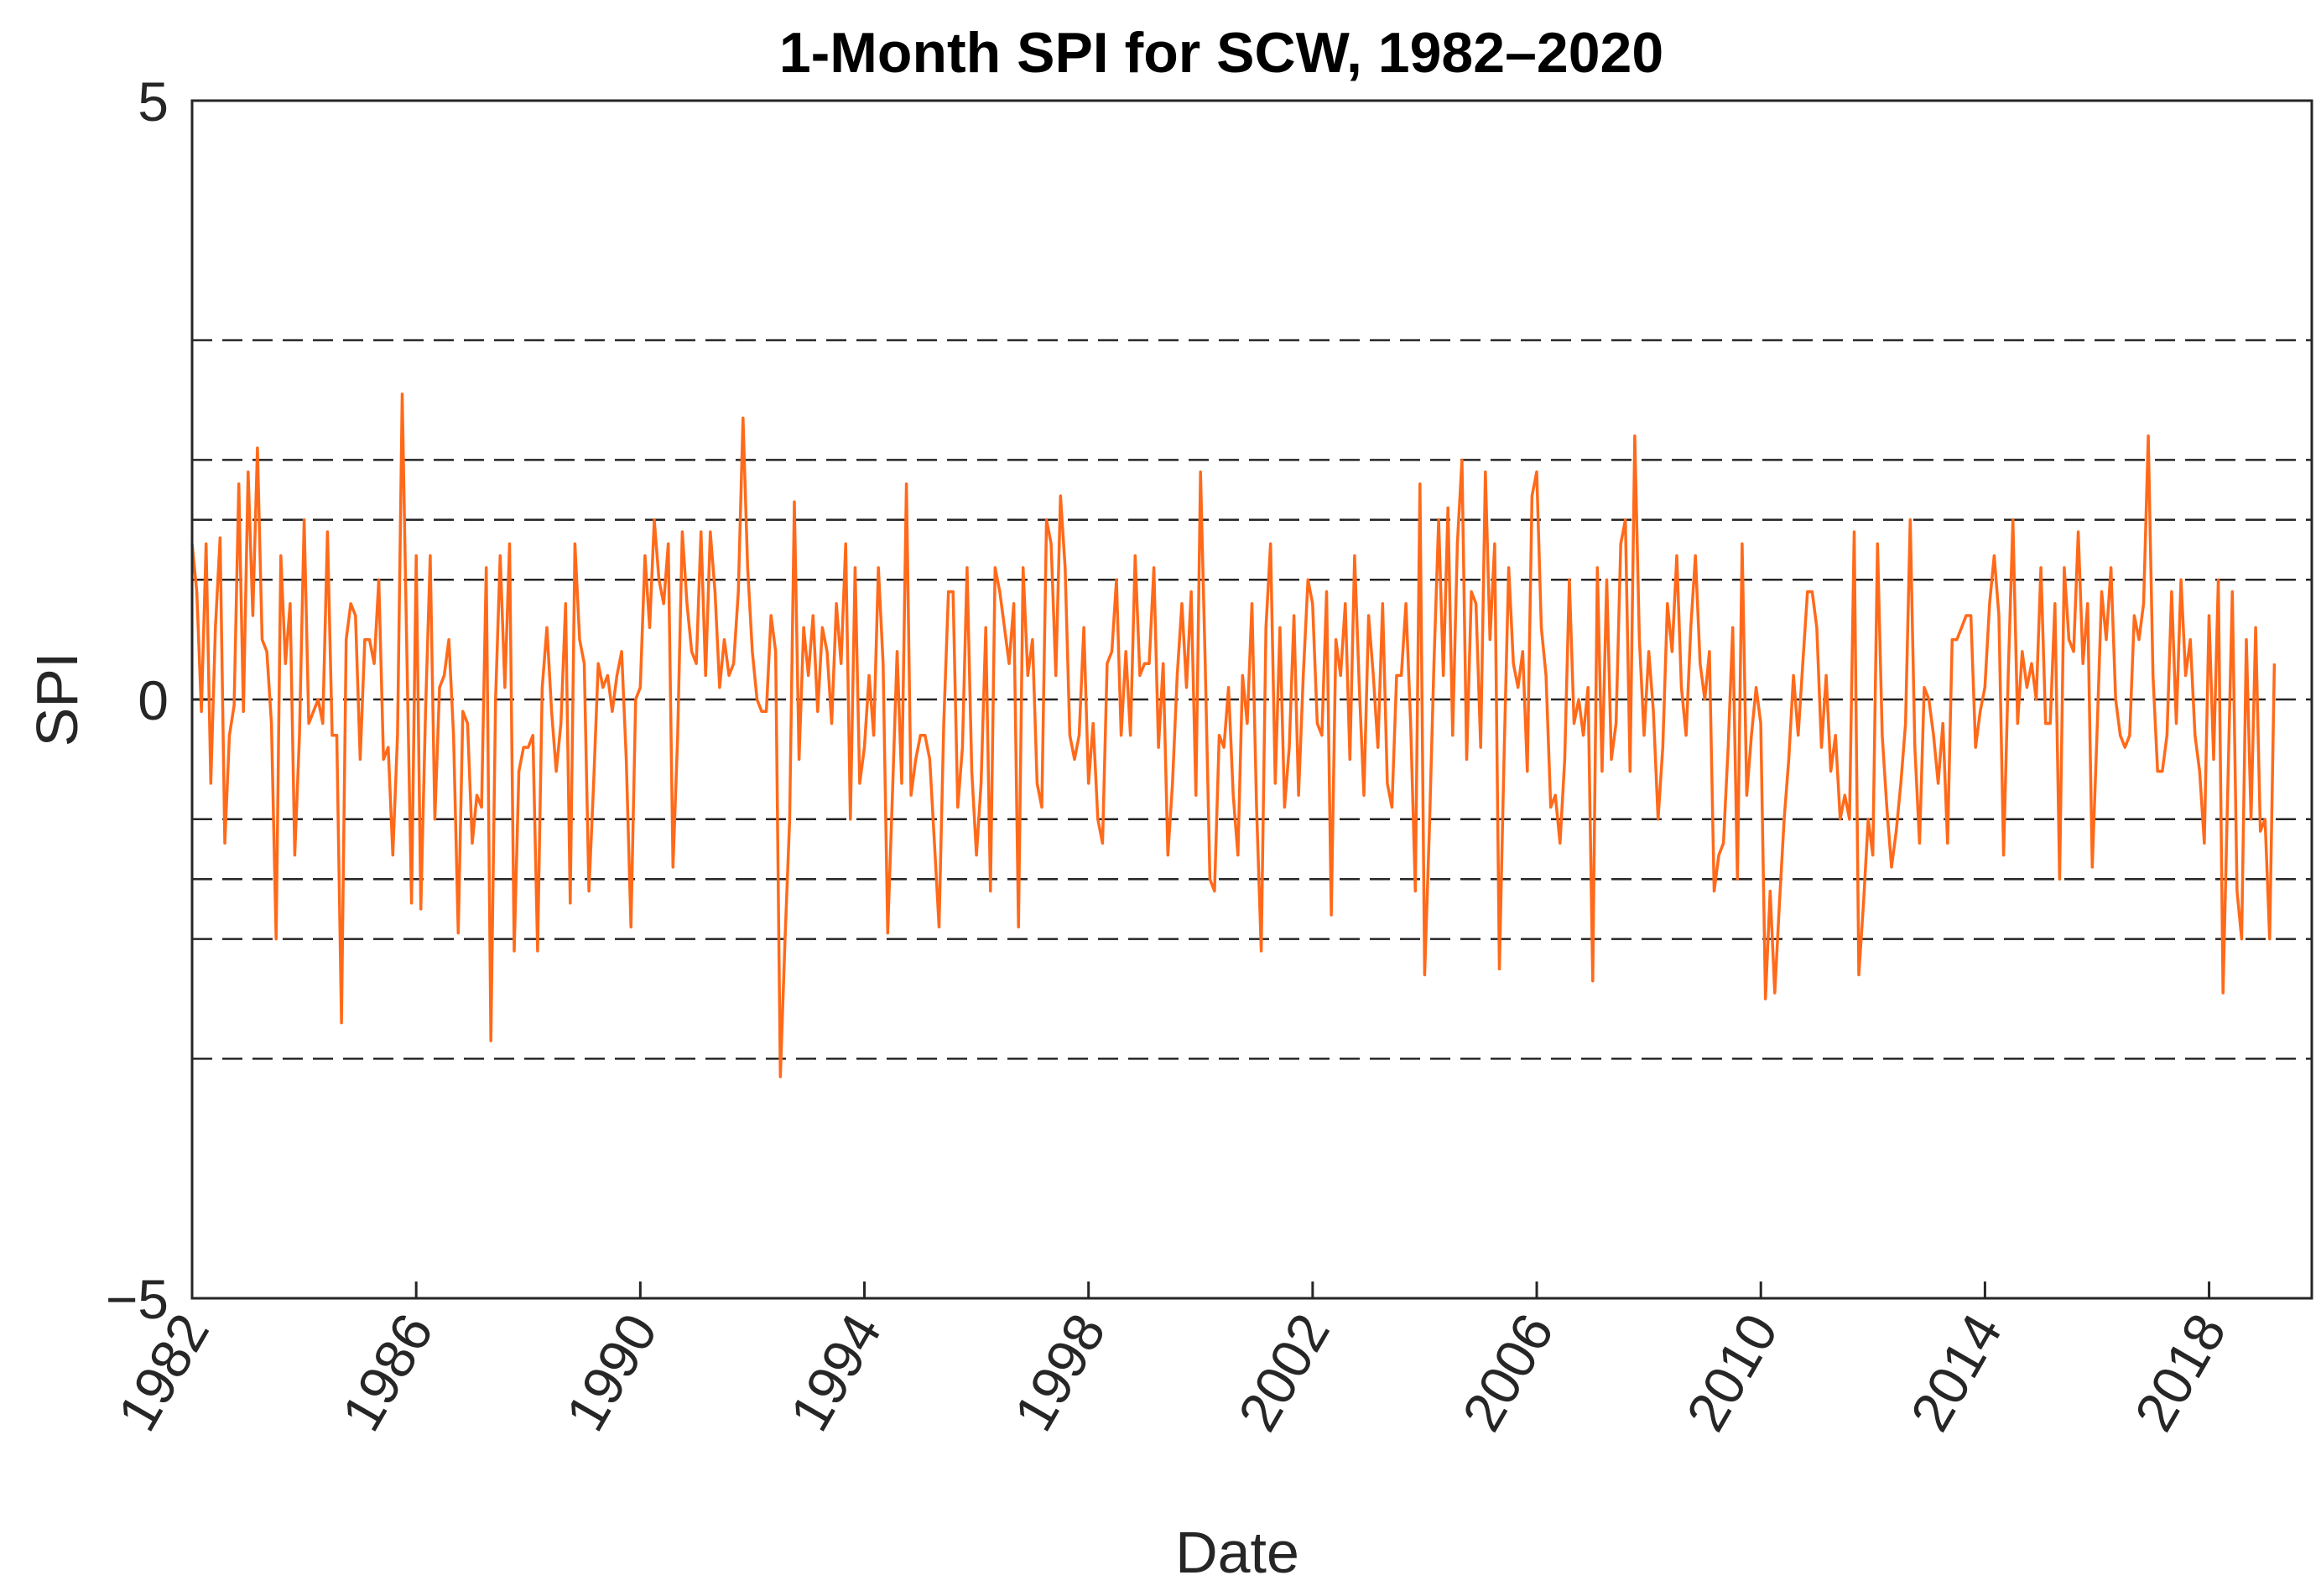 The height and width of the screenshot is (1596, 2321). Describe the element at coordinates (153, 700) in the screenshot. I see `y-tick-label: 0` at that location.